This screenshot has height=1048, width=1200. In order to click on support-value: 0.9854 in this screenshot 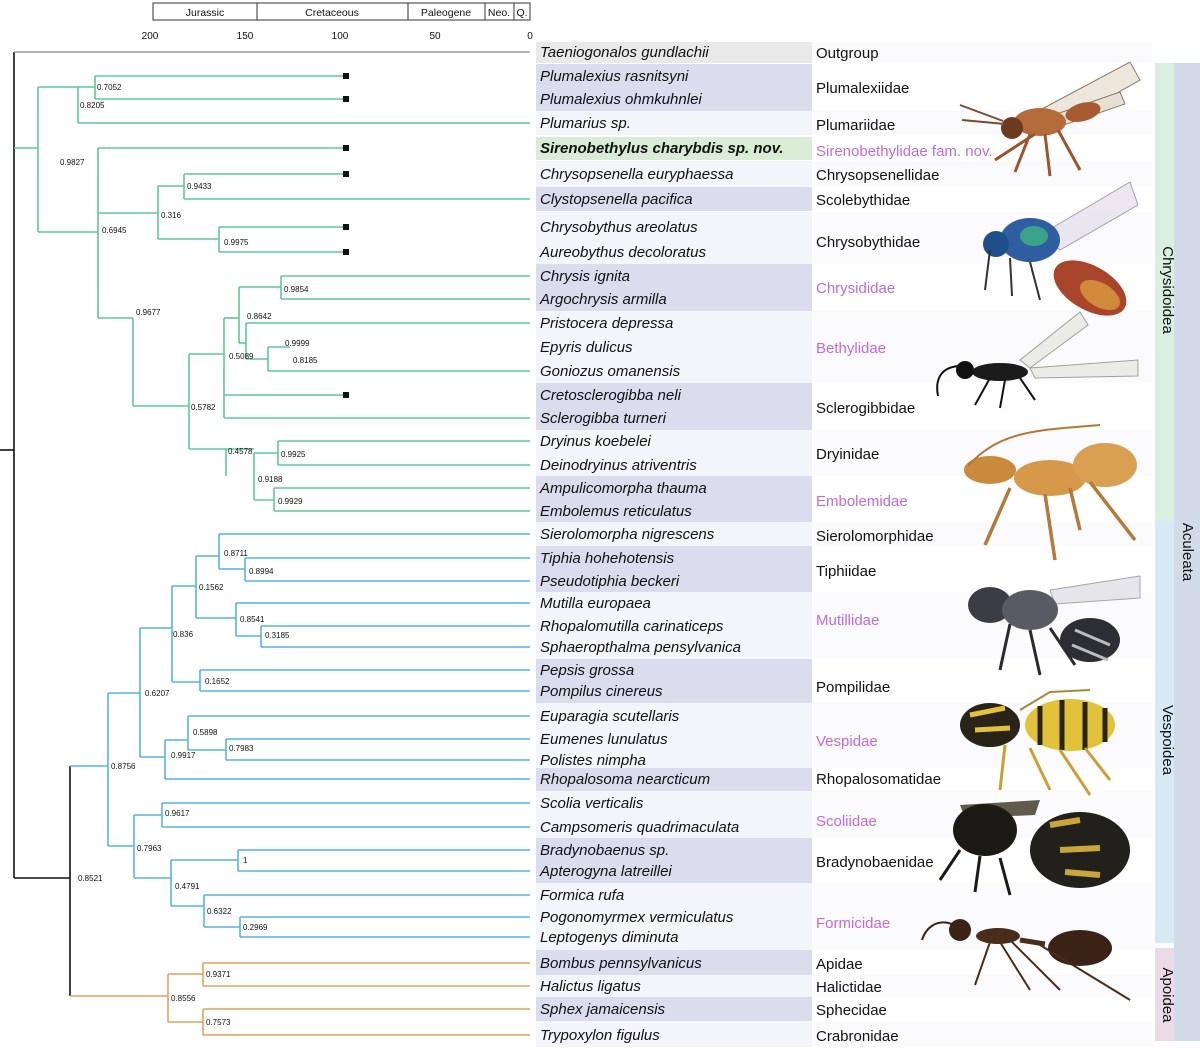, I will do `click(296, 289)`.